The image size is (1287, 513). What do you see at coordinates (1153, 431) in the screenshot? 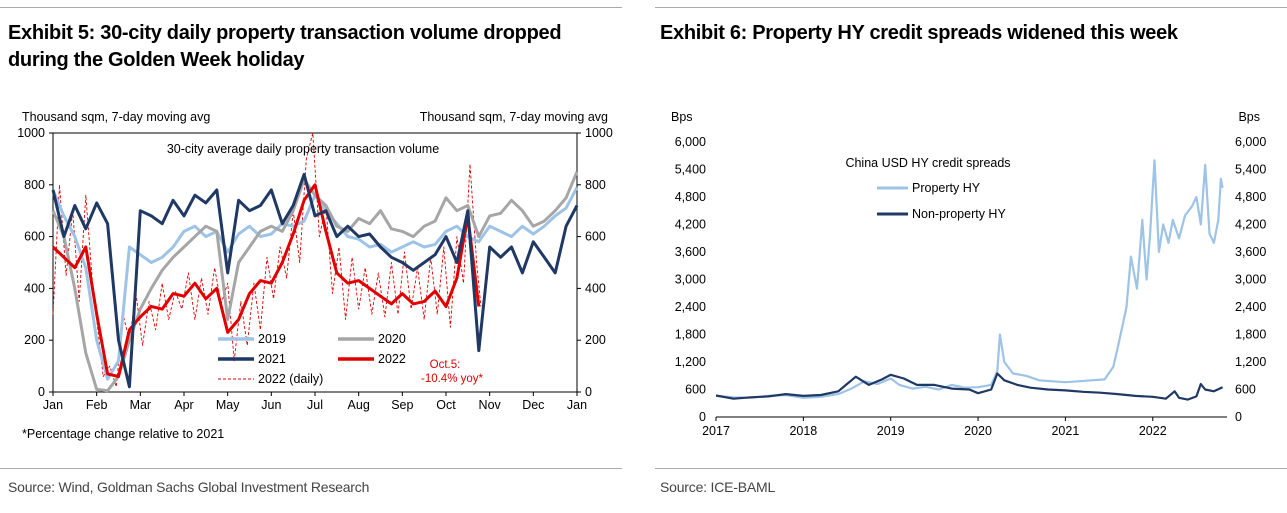
I see `x-tick-label: 2022` at bounding box center [1153, 431].